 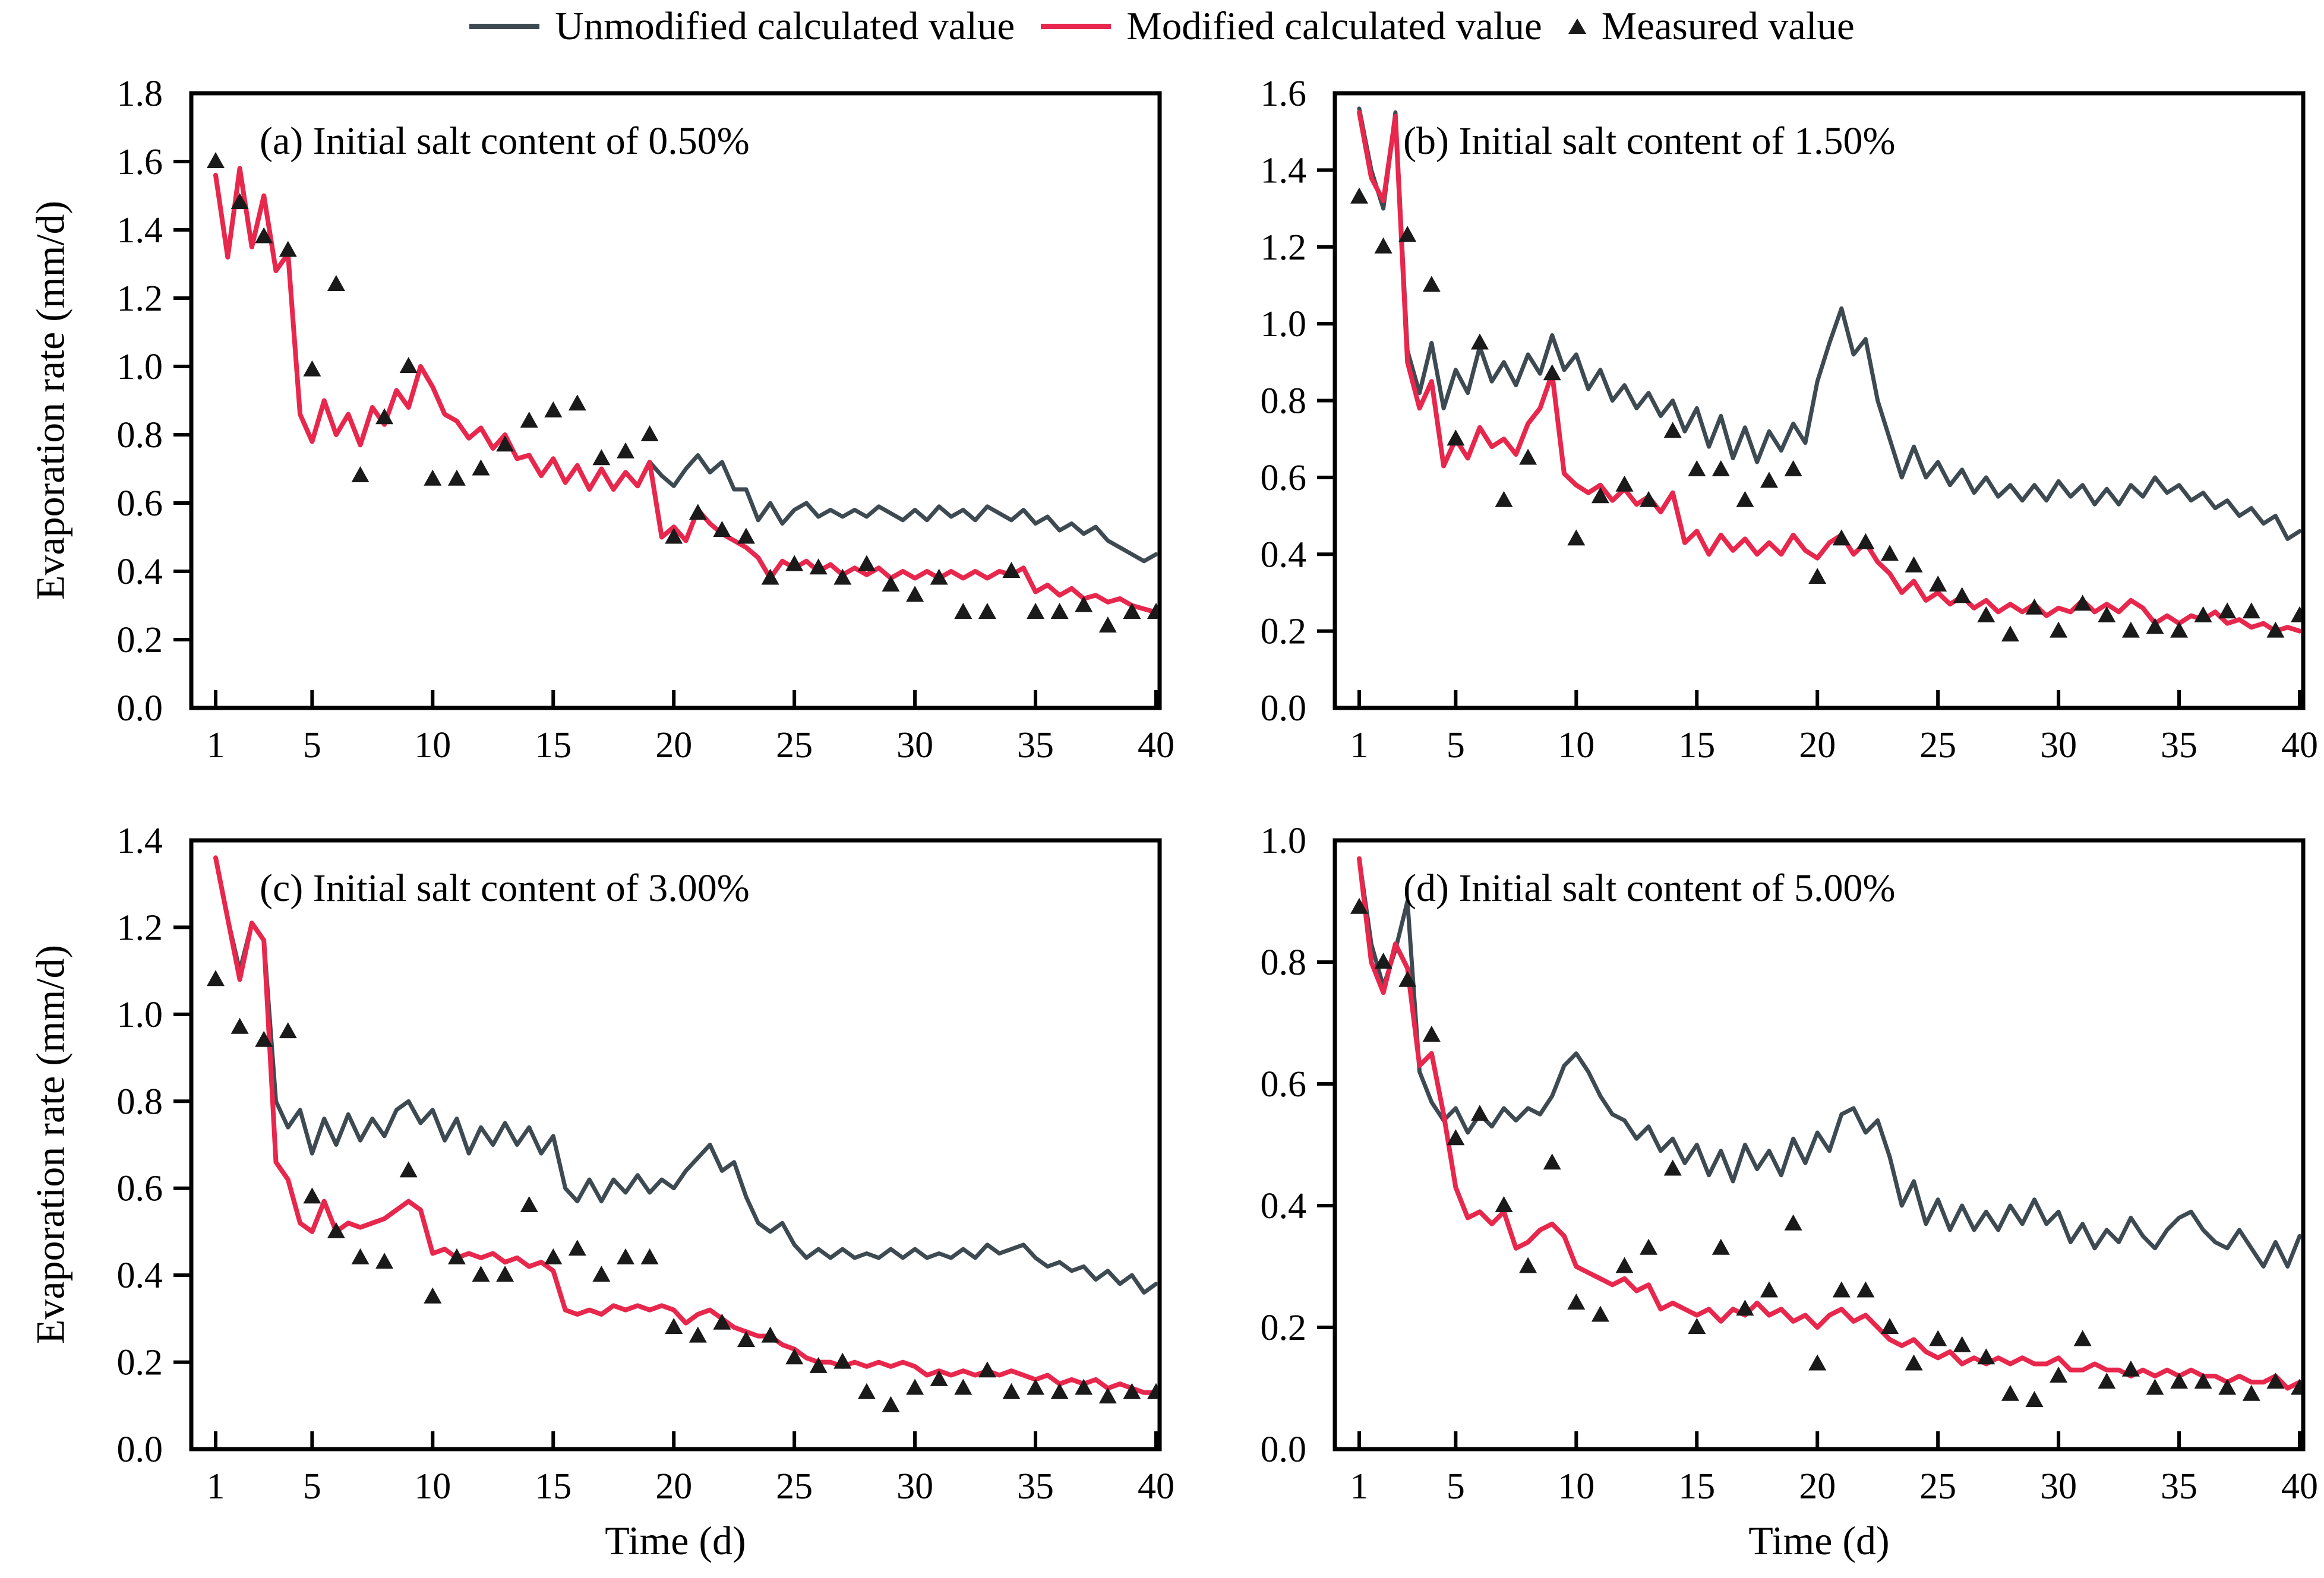 What do you see at coordinates (1829, 1062) in the screenshot?
I see `unmodified-line-d` at bounding box center [1829, 1062].